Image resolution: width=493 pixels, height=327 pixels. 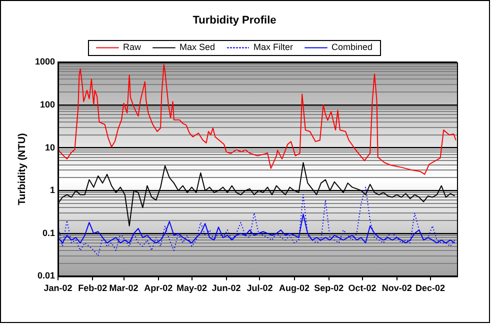 I want to click on y-tick-label: 0.01, so click(x=46, y=275).